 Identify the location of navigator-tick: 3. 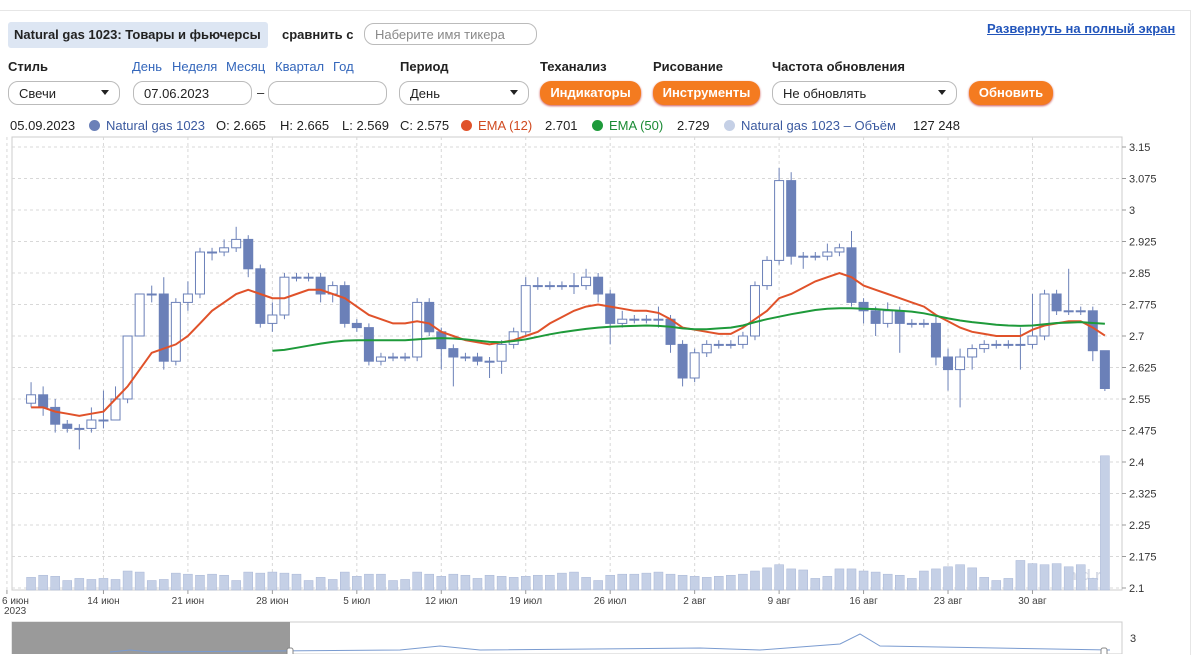
(1133, 639).